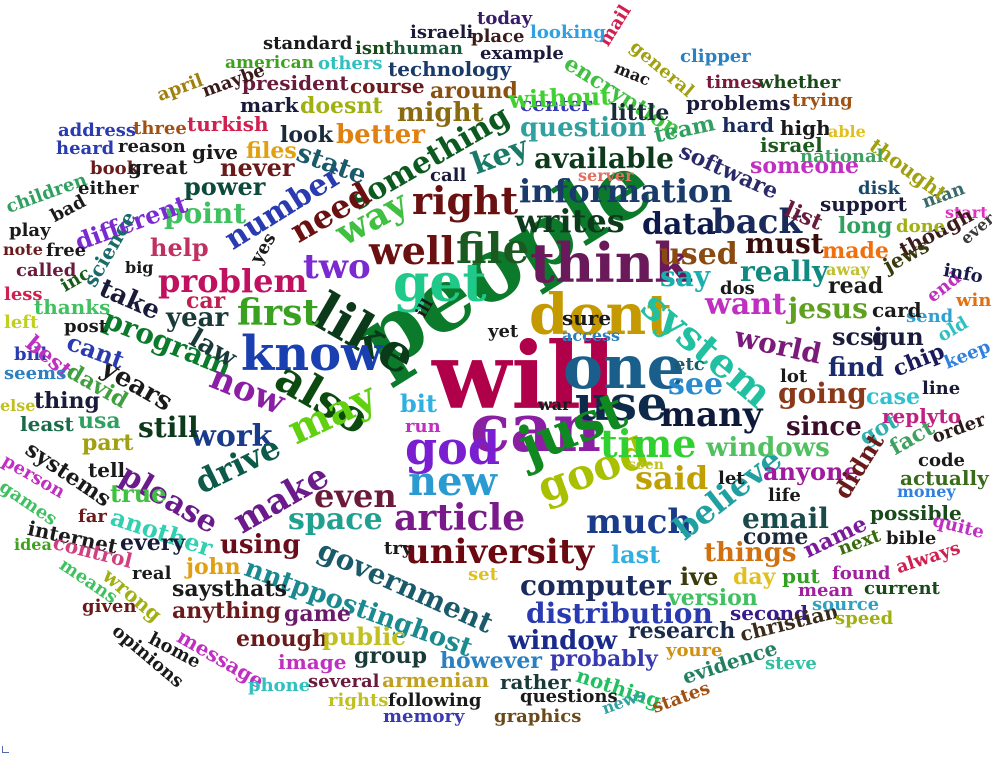 The width and height of the screenshot is (992, 757). What do you see at coordinates (505, 18) in the screenshot?
I see `word: today` at bounding box center [505, 18].